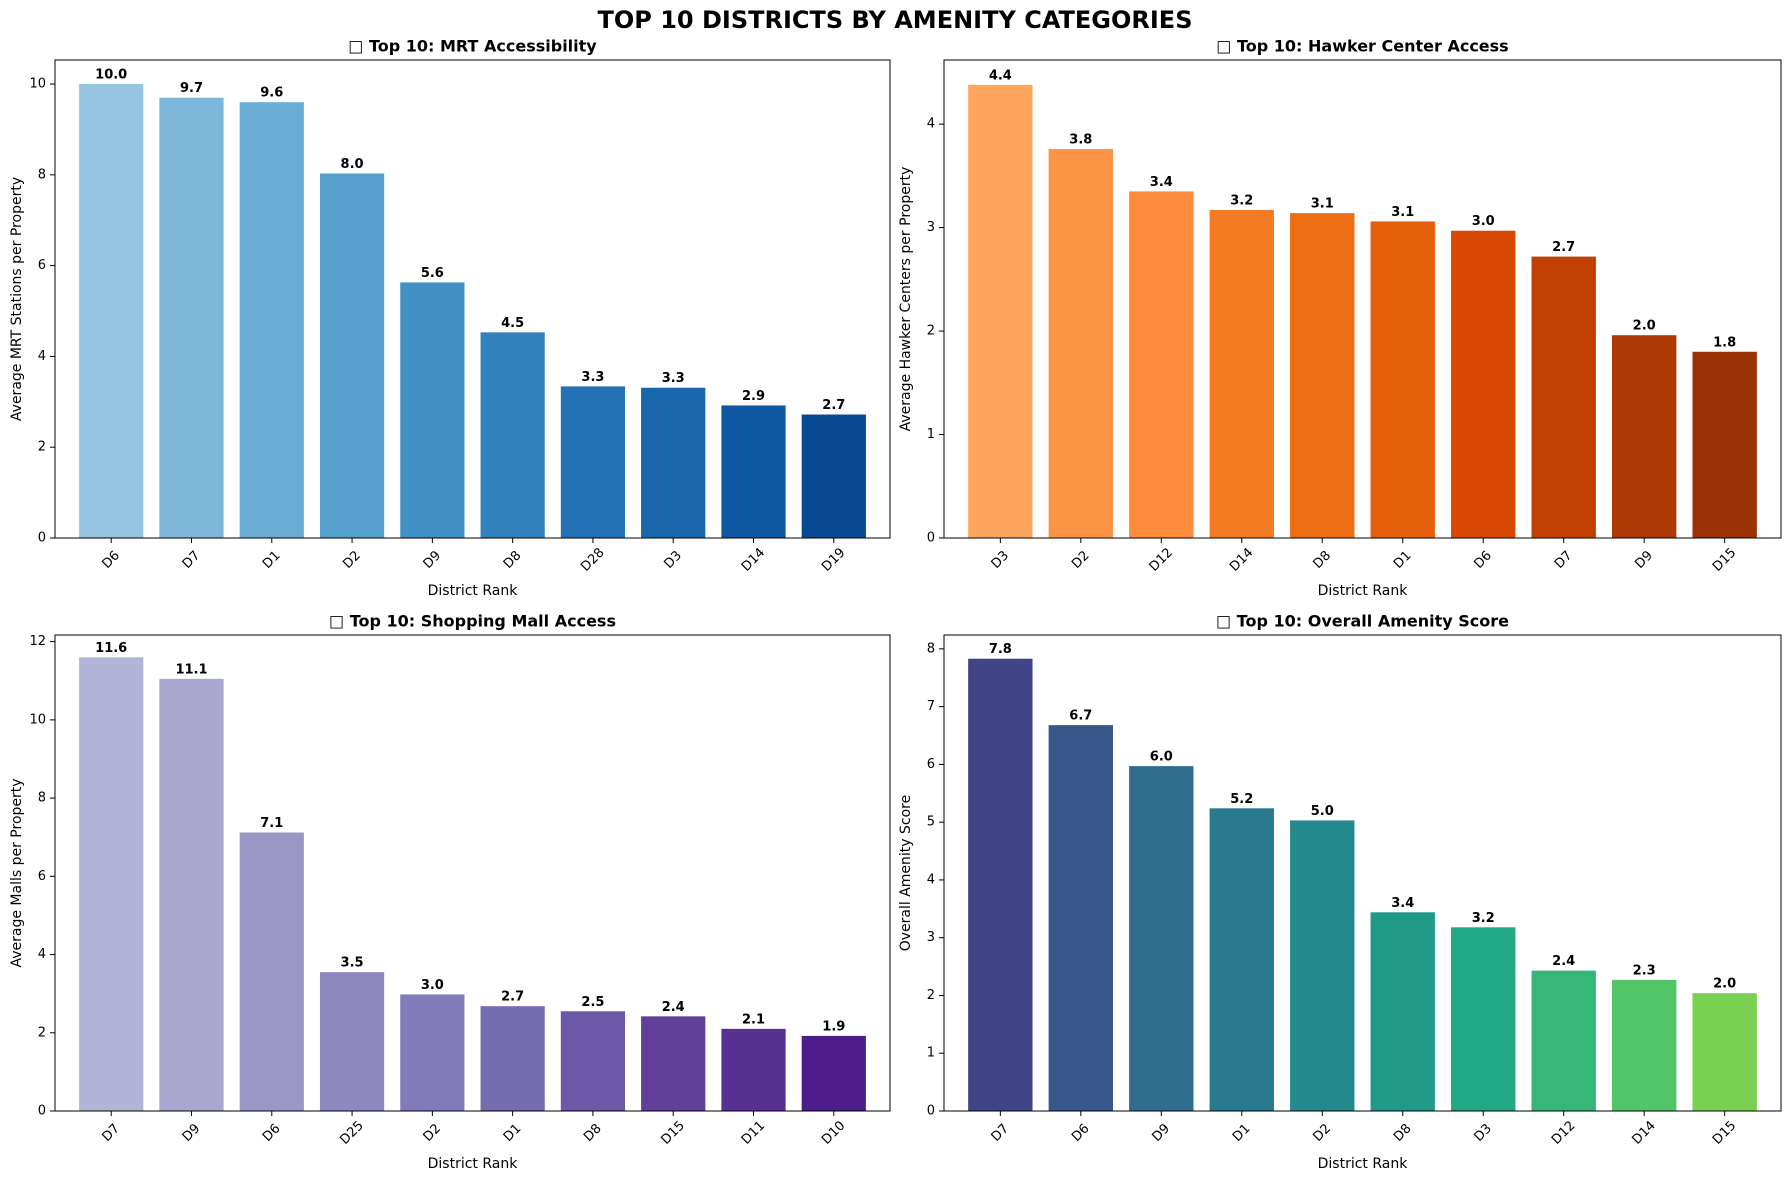 This screenshot has width=1790, height=1180. What do you see at coordinates (1644, 970) in the screenshot?
I see `value-label: 2.3` at bounding box center [1644, 970].